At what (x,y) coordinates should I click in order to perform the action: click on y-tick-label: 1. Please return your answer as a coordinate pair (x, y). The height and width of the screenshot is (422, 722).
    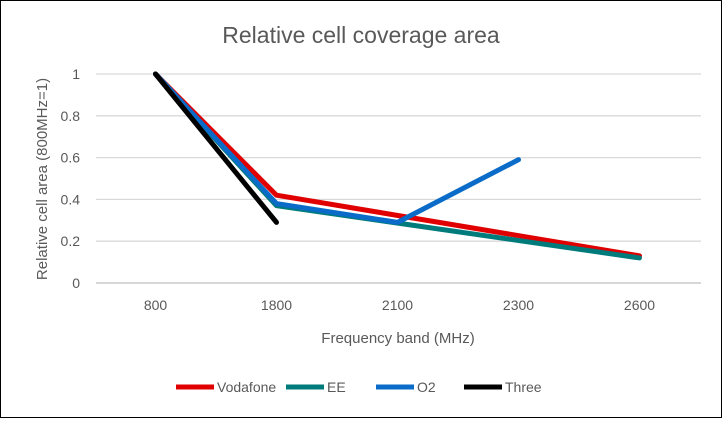
    Looking at the image, I should click on (76, 74).